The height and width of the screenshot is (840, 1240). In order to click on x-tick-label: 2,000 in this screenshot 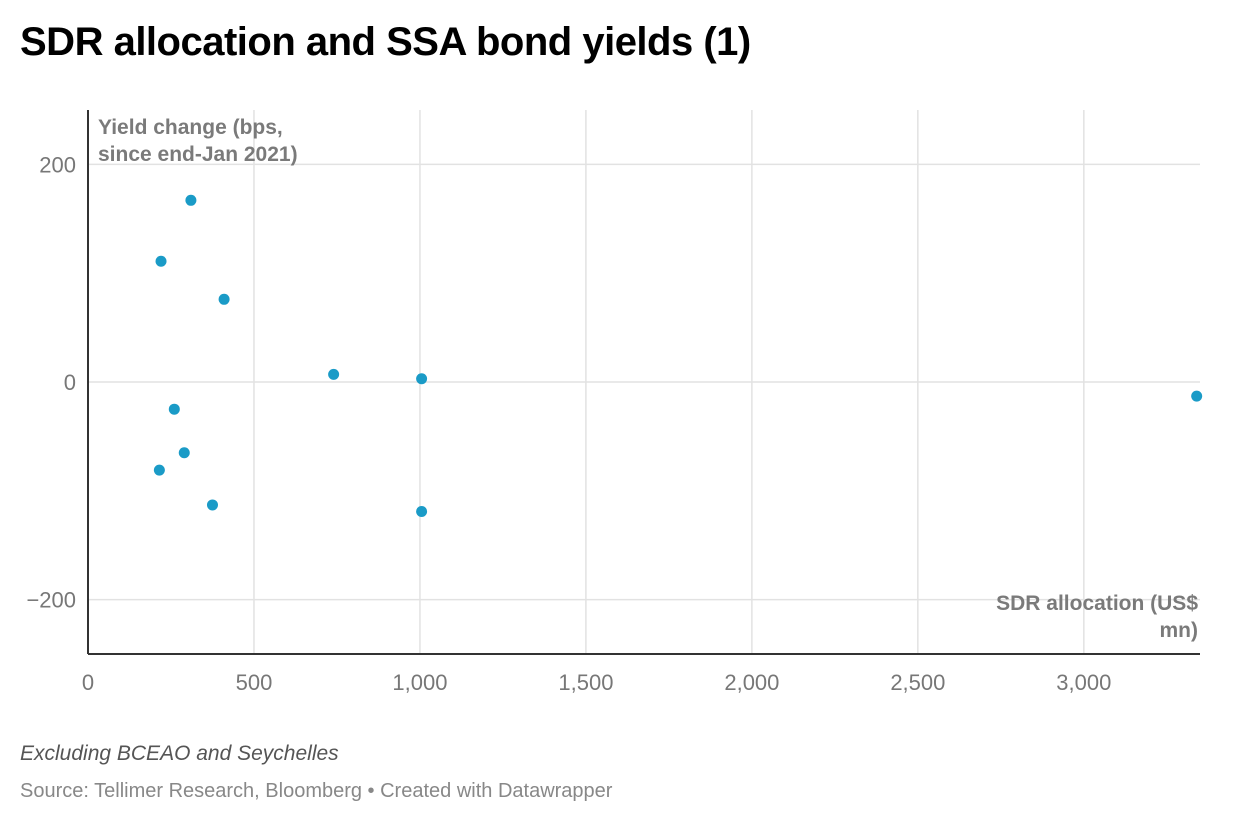, I will do `click(751, 682)`.